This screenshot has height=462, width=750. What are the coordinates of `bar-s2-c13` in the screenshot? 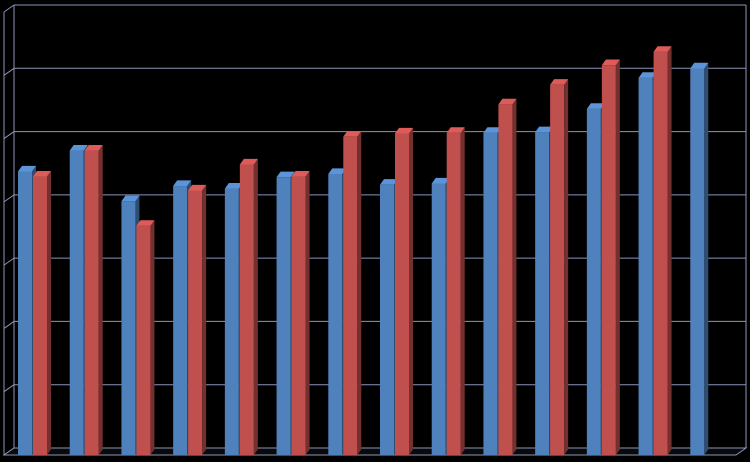 It's located at (662, 251).